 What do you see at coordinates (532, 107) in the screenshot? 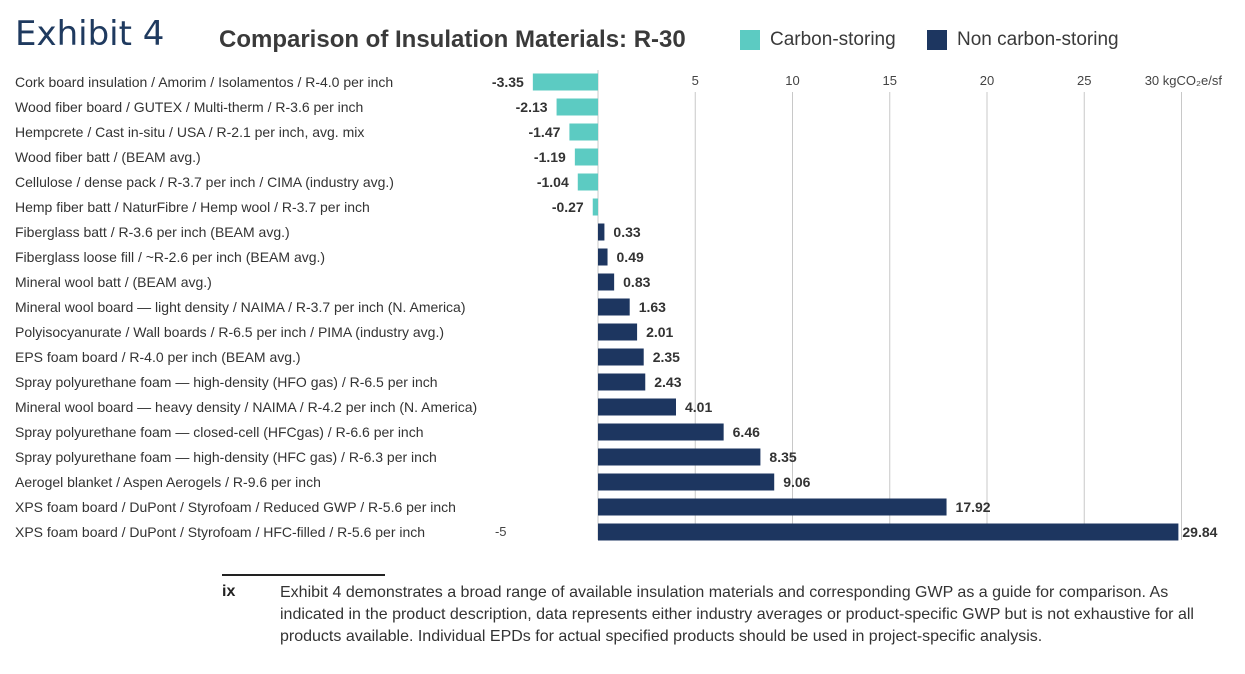
I see `data-label: -2.13` at bounding box center [532, 107].